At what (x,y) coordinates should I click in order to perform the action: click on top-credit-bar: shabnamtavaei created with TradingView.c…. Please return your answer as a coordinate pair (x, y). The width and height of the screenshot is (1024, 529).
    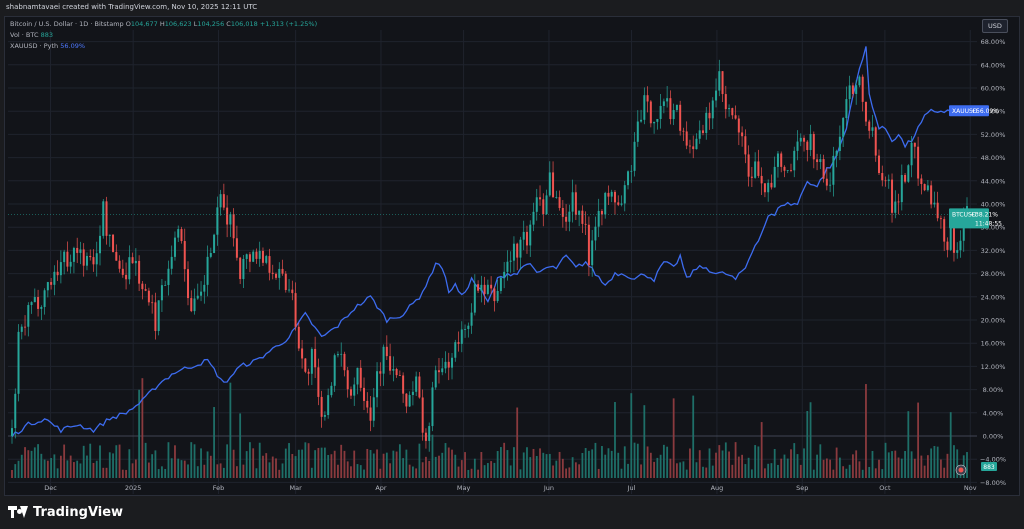
    Looking at the image, I should click on (512, 8).